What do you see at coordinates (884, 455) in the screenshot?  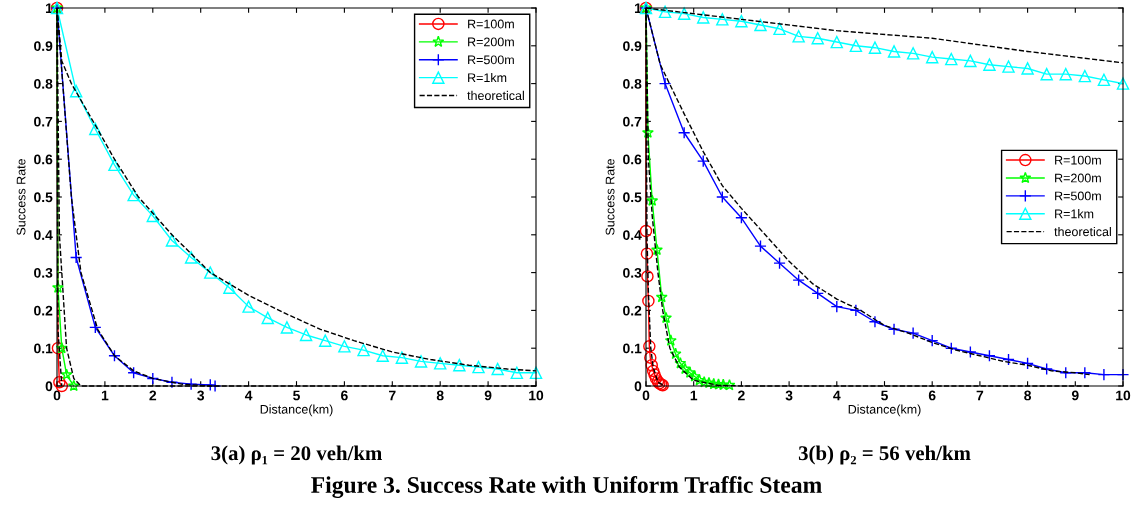 I see `text: 3(b) ρ₂ = 56 veh/km` at bounding box center [884, 455].